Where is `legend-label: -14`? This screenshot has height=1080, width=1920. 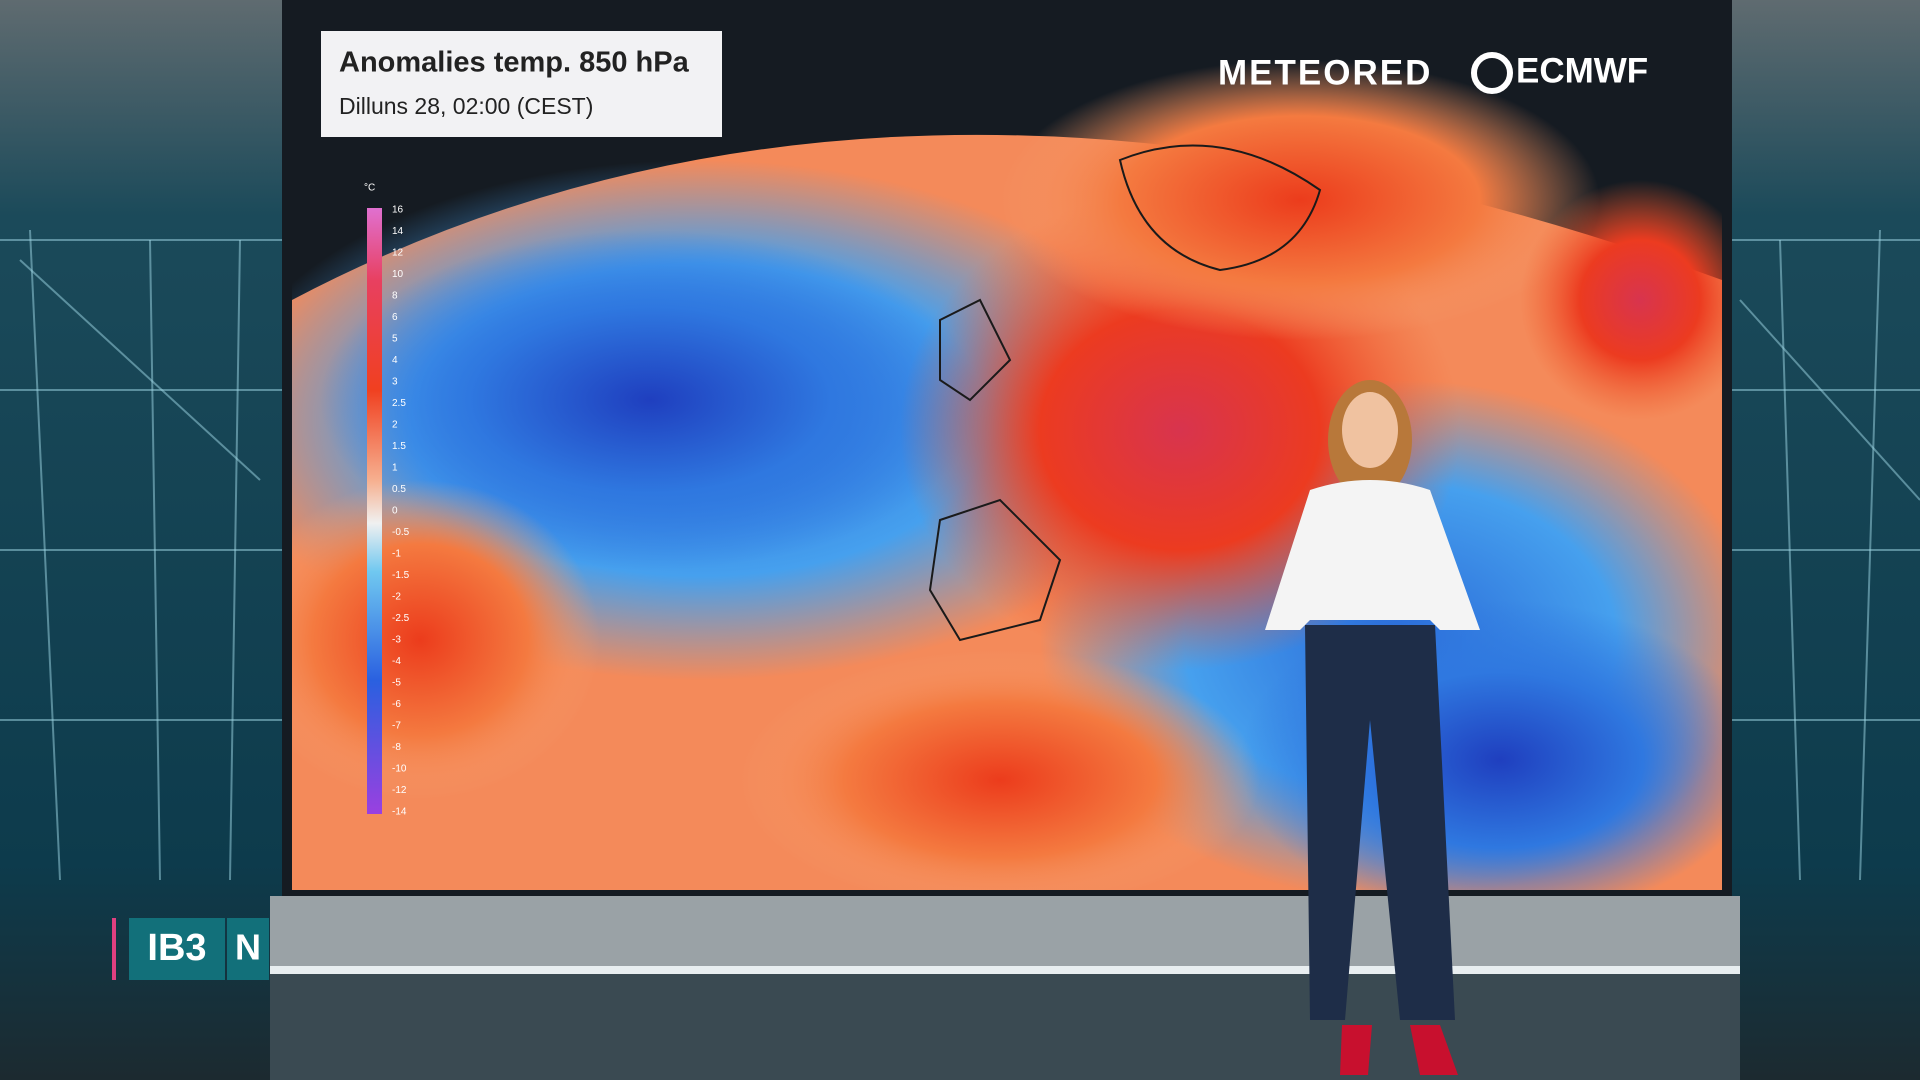
legend-label: -14 is located at coordinates (399, 812).